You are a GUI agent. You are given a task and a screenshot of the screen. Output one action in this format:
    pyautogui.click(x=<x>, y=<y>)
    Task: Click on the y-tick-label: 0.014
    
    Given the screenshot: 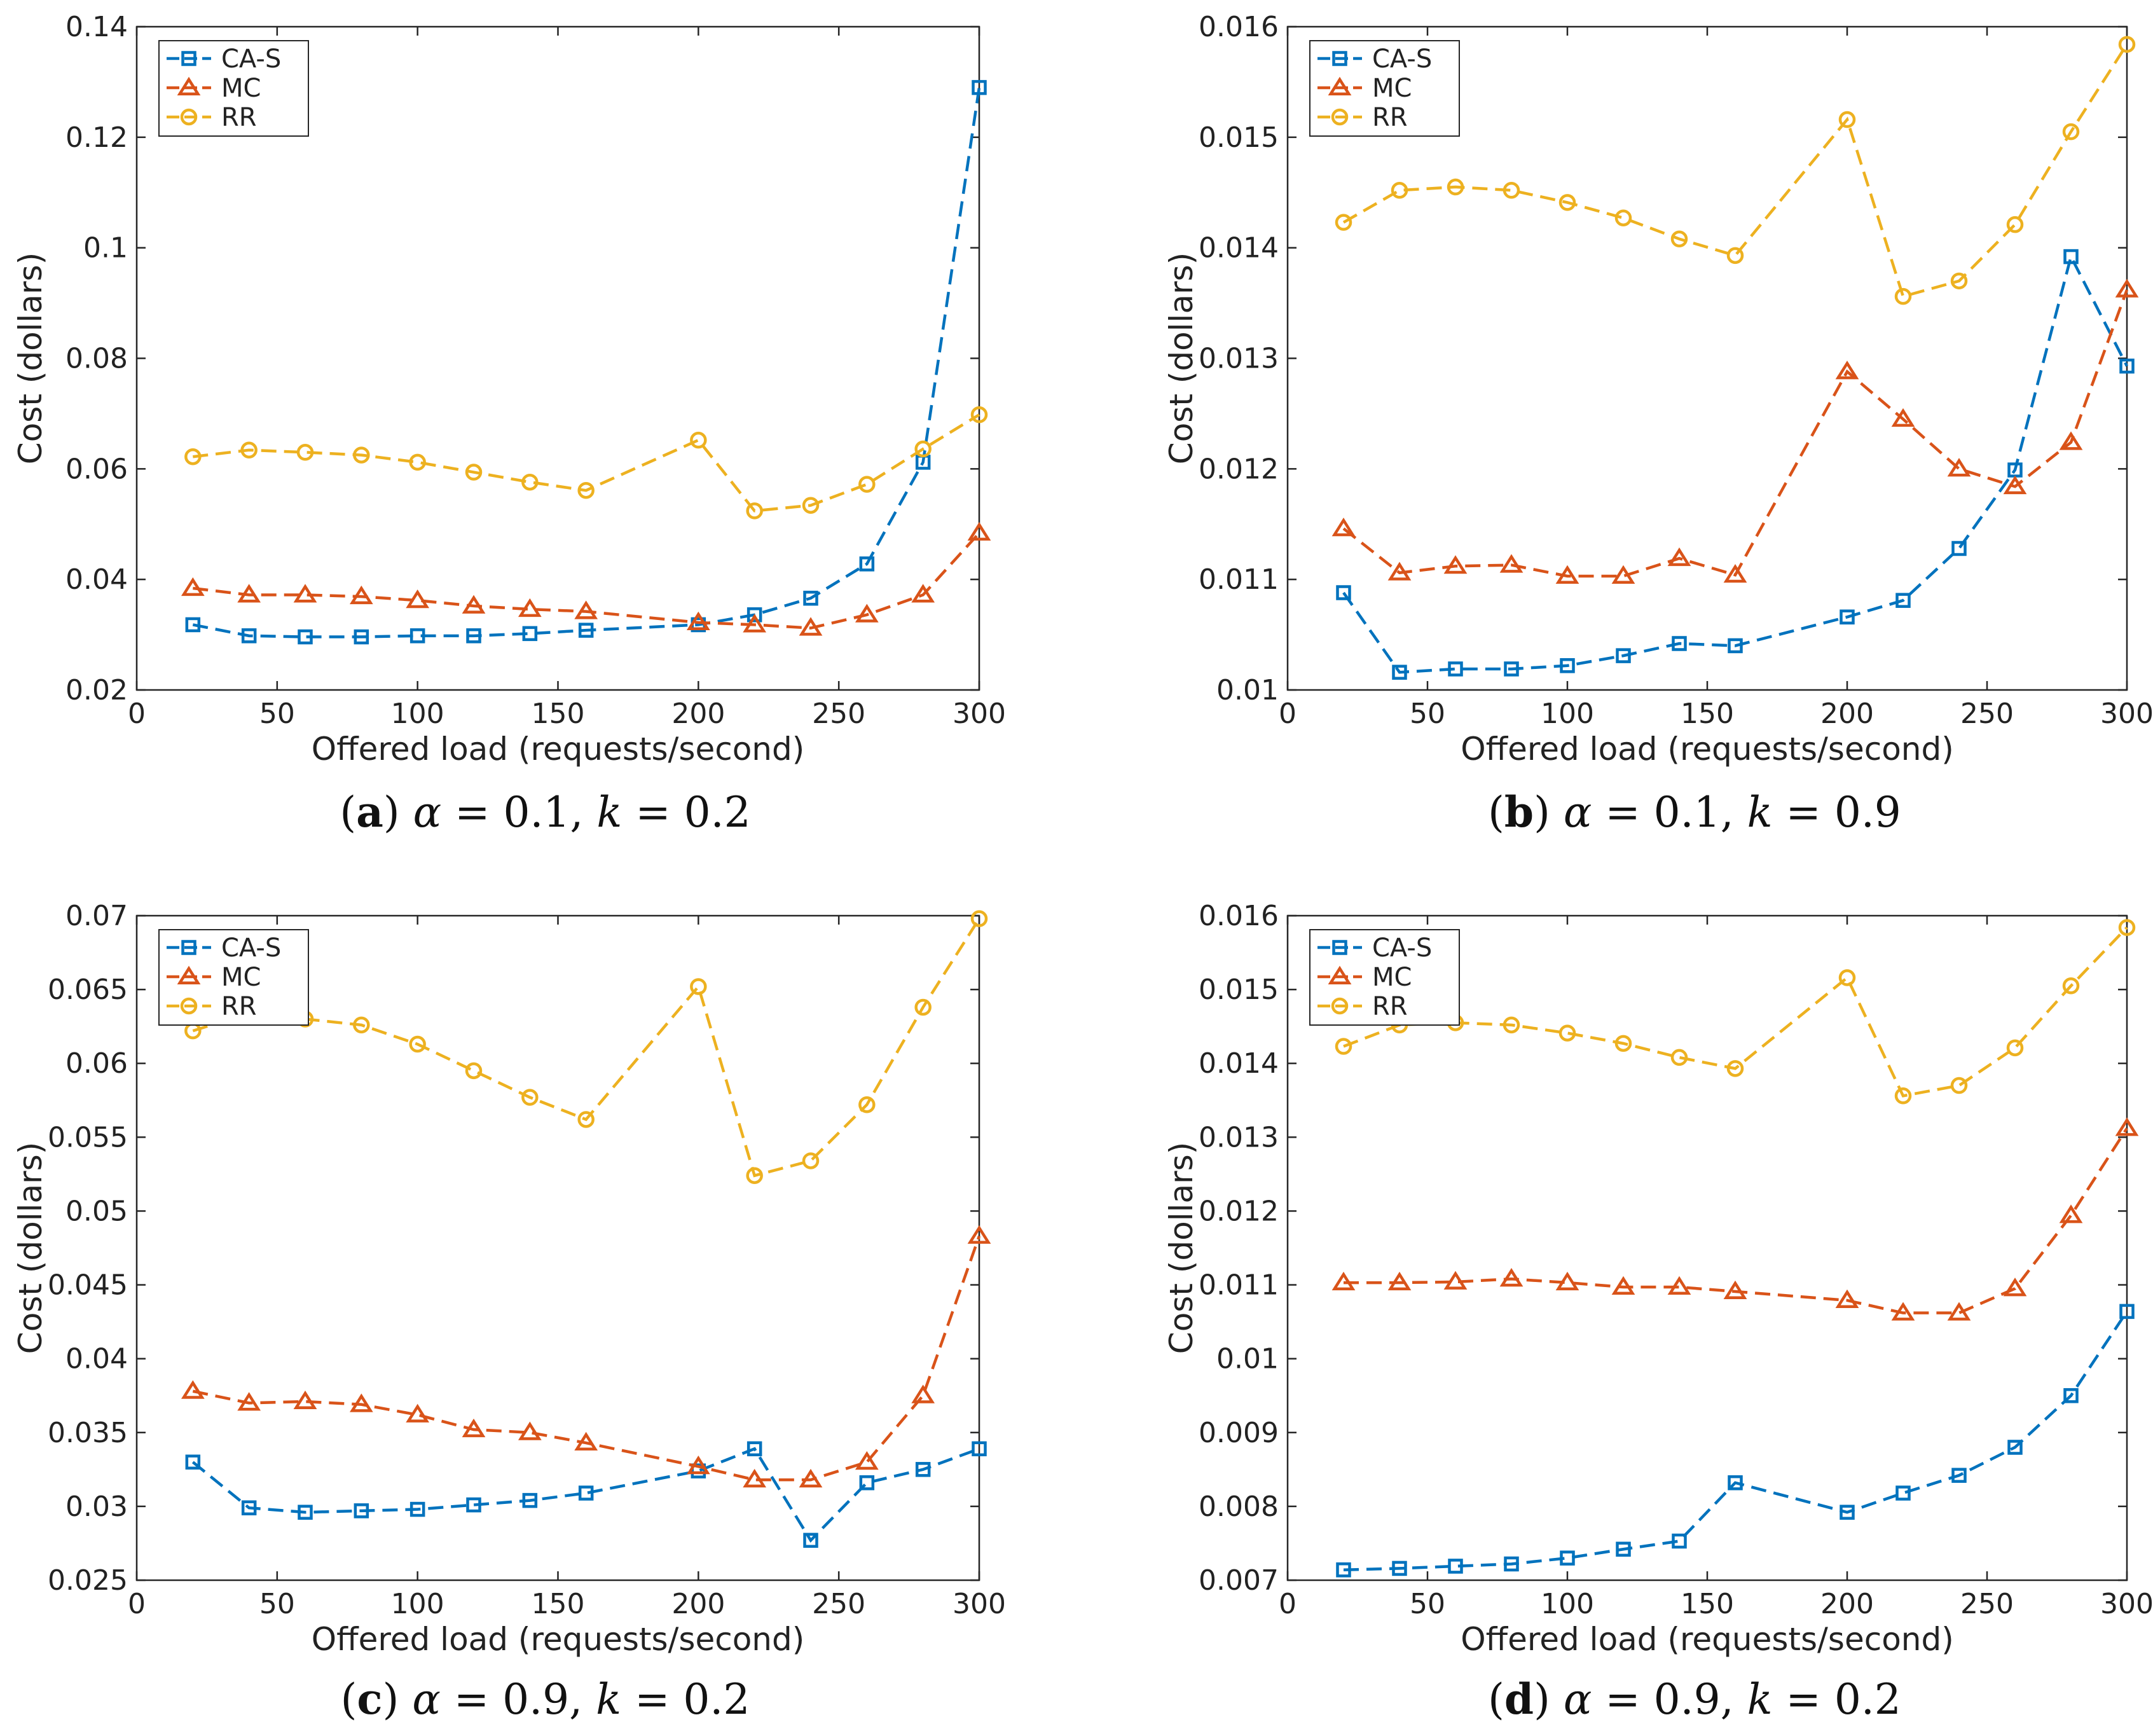 What is the action you would take?
    pyautogui.click(x=1239, y=1063)
    